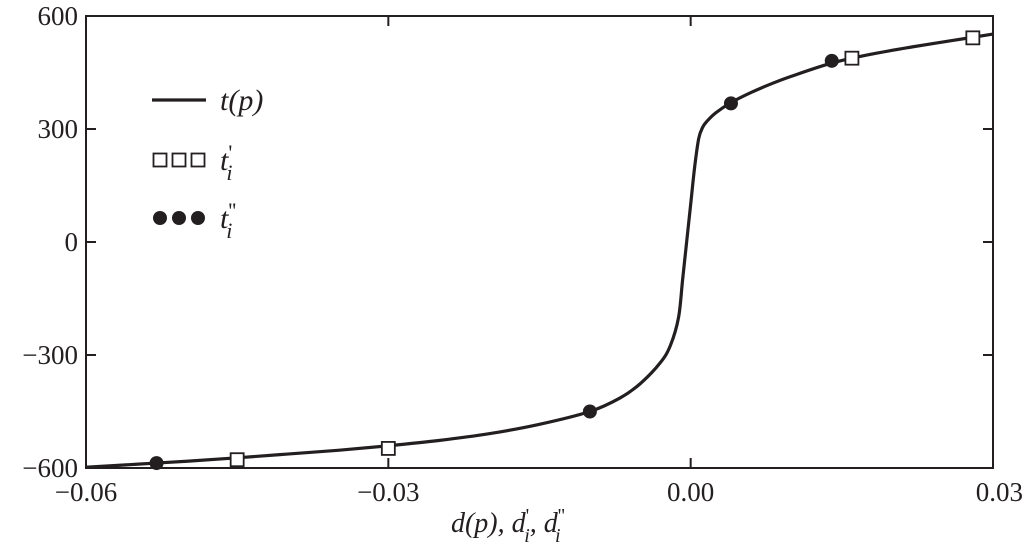 The width and height of the screenshot is (1024, 551). I want to click on y-tick-label: −600, so click(50, 468).